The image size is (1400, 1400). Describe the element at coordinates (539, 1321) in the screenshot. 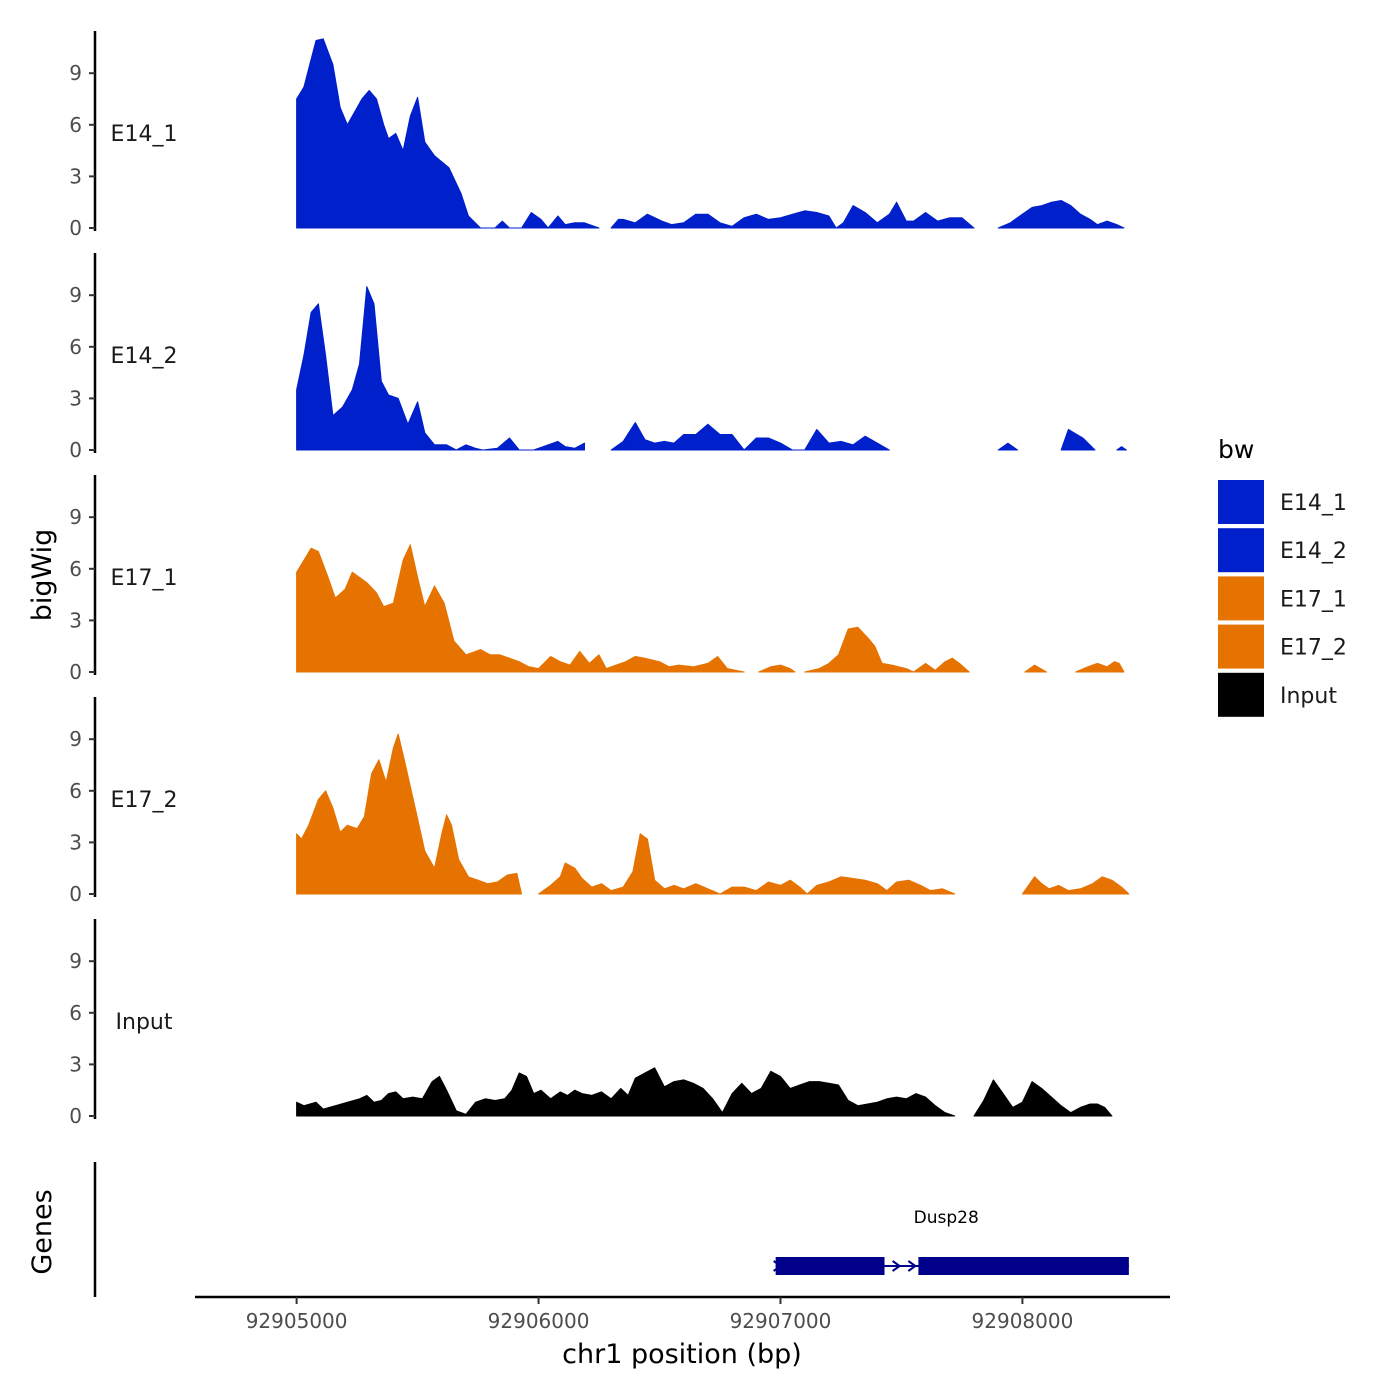

I see `x-tick-label: 92906000` at that location.